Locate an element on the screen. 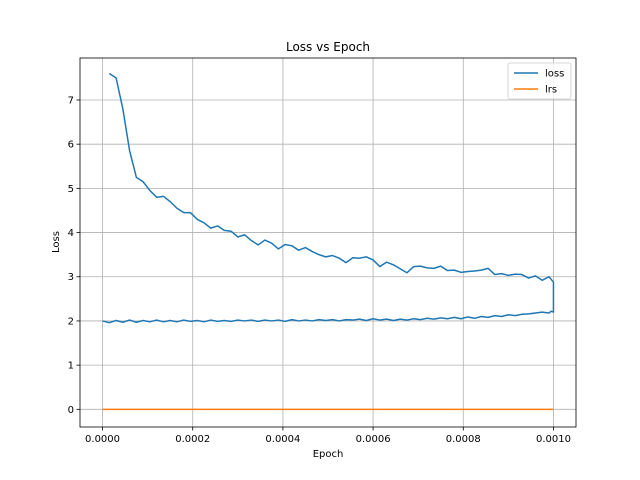 This screenshot has height=480, width=640. legend: loss lrs is located at coordinates (539, 81).